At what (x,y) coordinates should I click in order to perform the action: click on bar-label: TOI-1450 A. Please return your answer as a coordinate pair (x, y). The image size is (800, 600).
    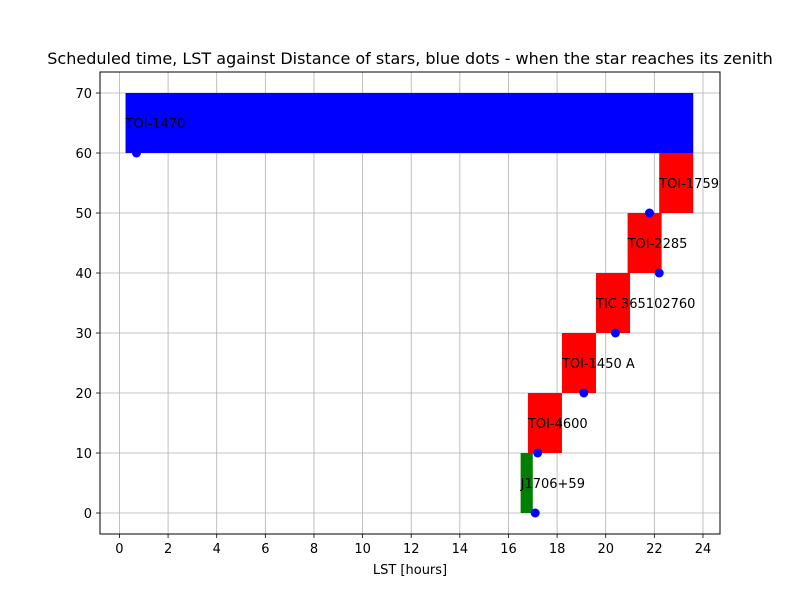
    Looking at the image, I should click on (598, 364).